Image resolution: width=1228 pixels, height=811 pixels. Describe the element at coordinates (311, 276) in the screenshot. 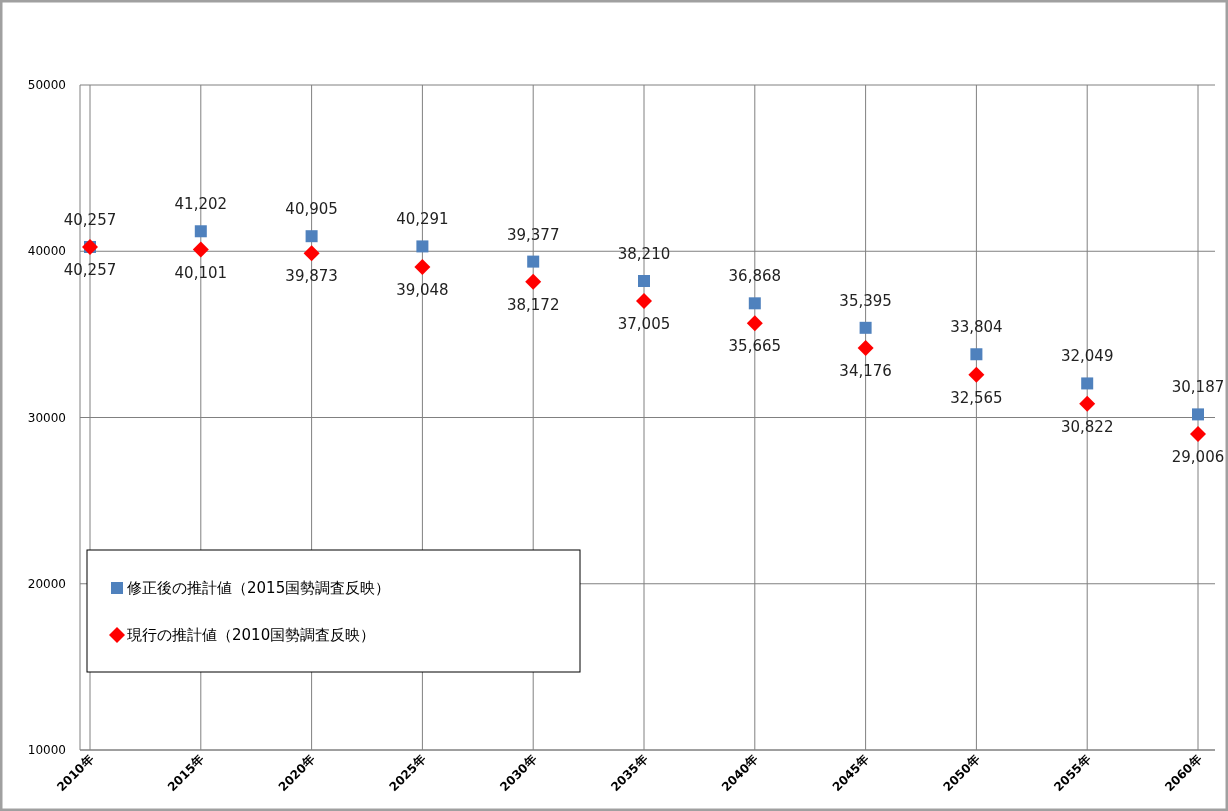

I see `data-label: 39,873` at that location.